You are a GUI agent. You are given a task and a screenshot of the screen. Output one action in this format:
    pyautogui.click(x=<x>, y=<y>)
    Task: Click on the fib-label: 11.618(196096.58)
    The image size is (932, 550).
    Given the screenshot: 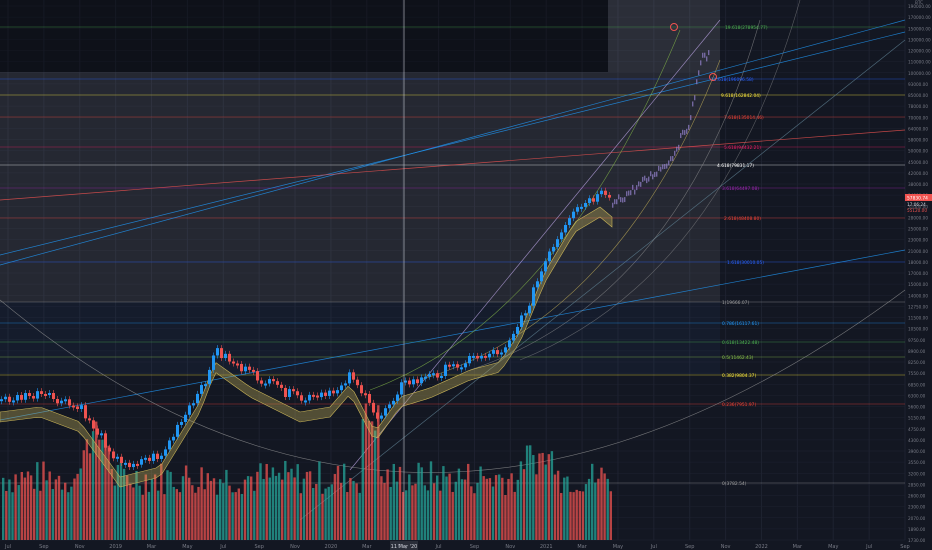 What is the action you would take?
    pyautogui.click(x=732, y=80)
    